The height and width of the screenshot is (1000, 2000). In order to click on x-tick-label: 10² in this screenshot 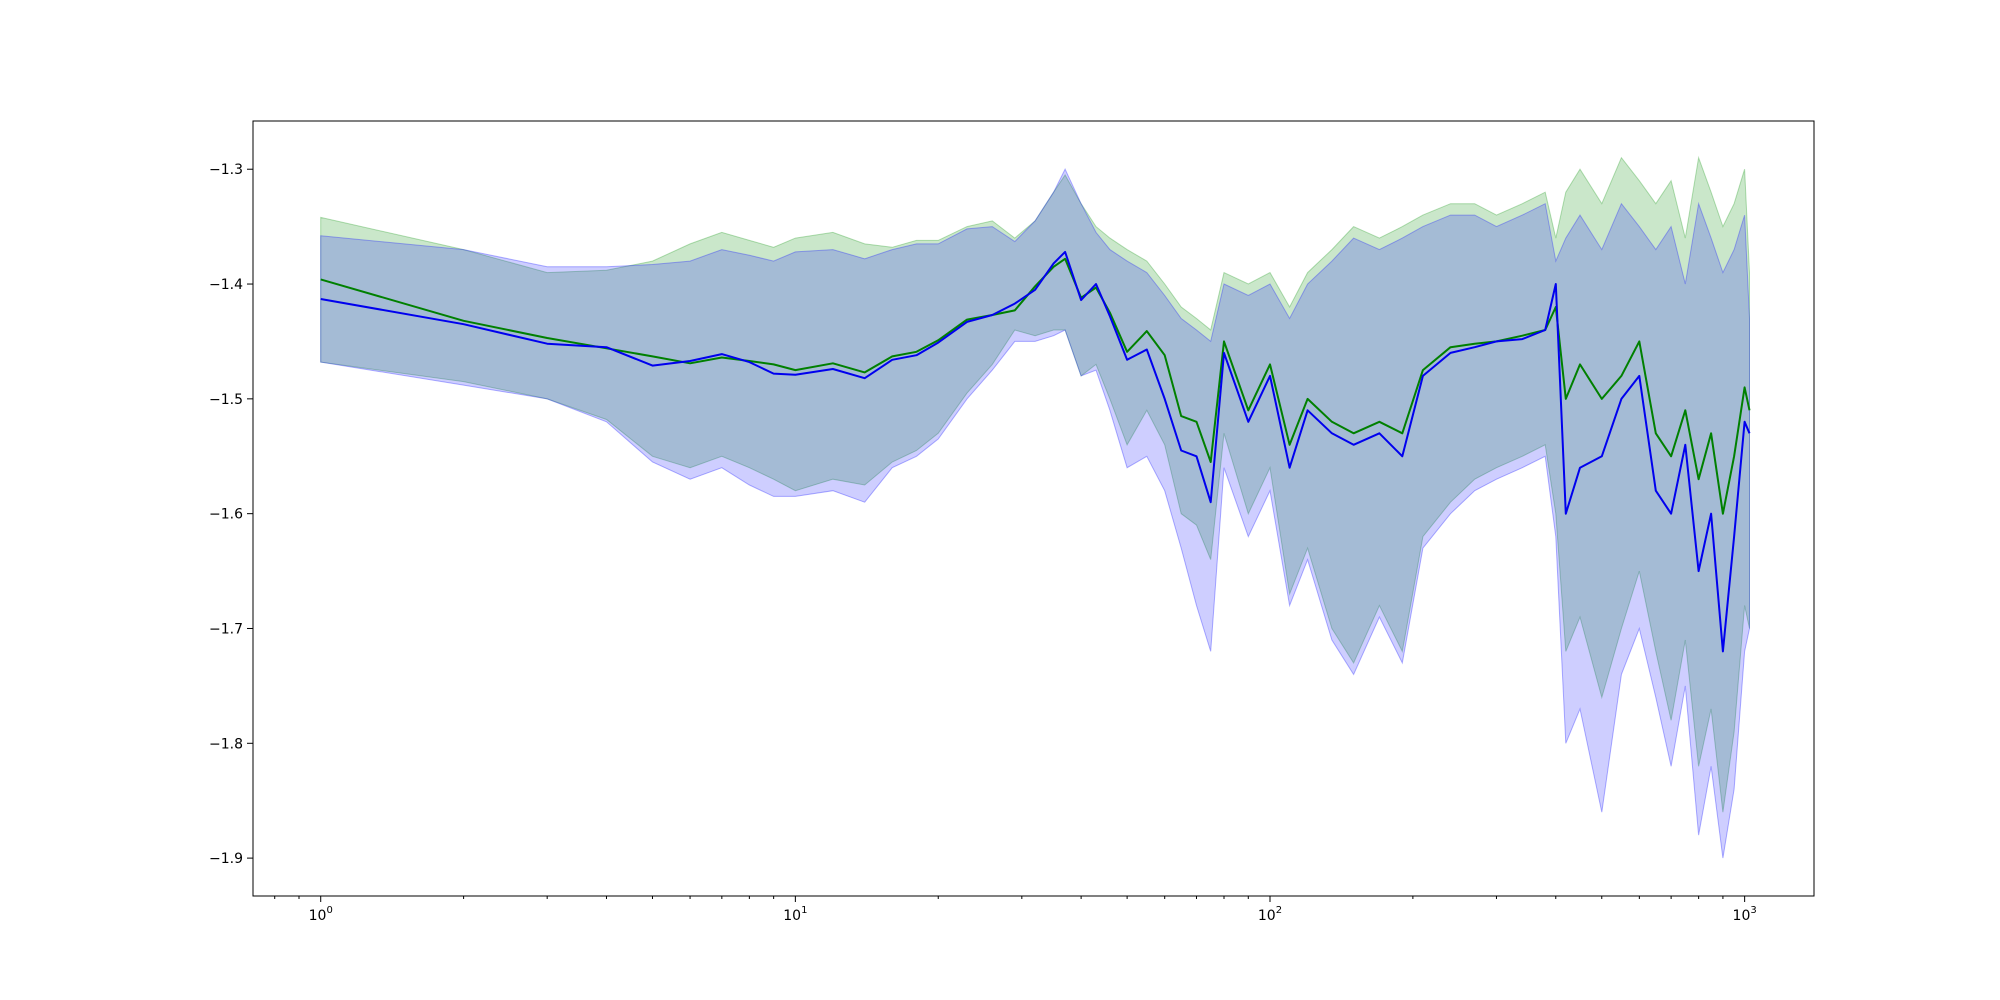, I will do `click(1270, 914)`.